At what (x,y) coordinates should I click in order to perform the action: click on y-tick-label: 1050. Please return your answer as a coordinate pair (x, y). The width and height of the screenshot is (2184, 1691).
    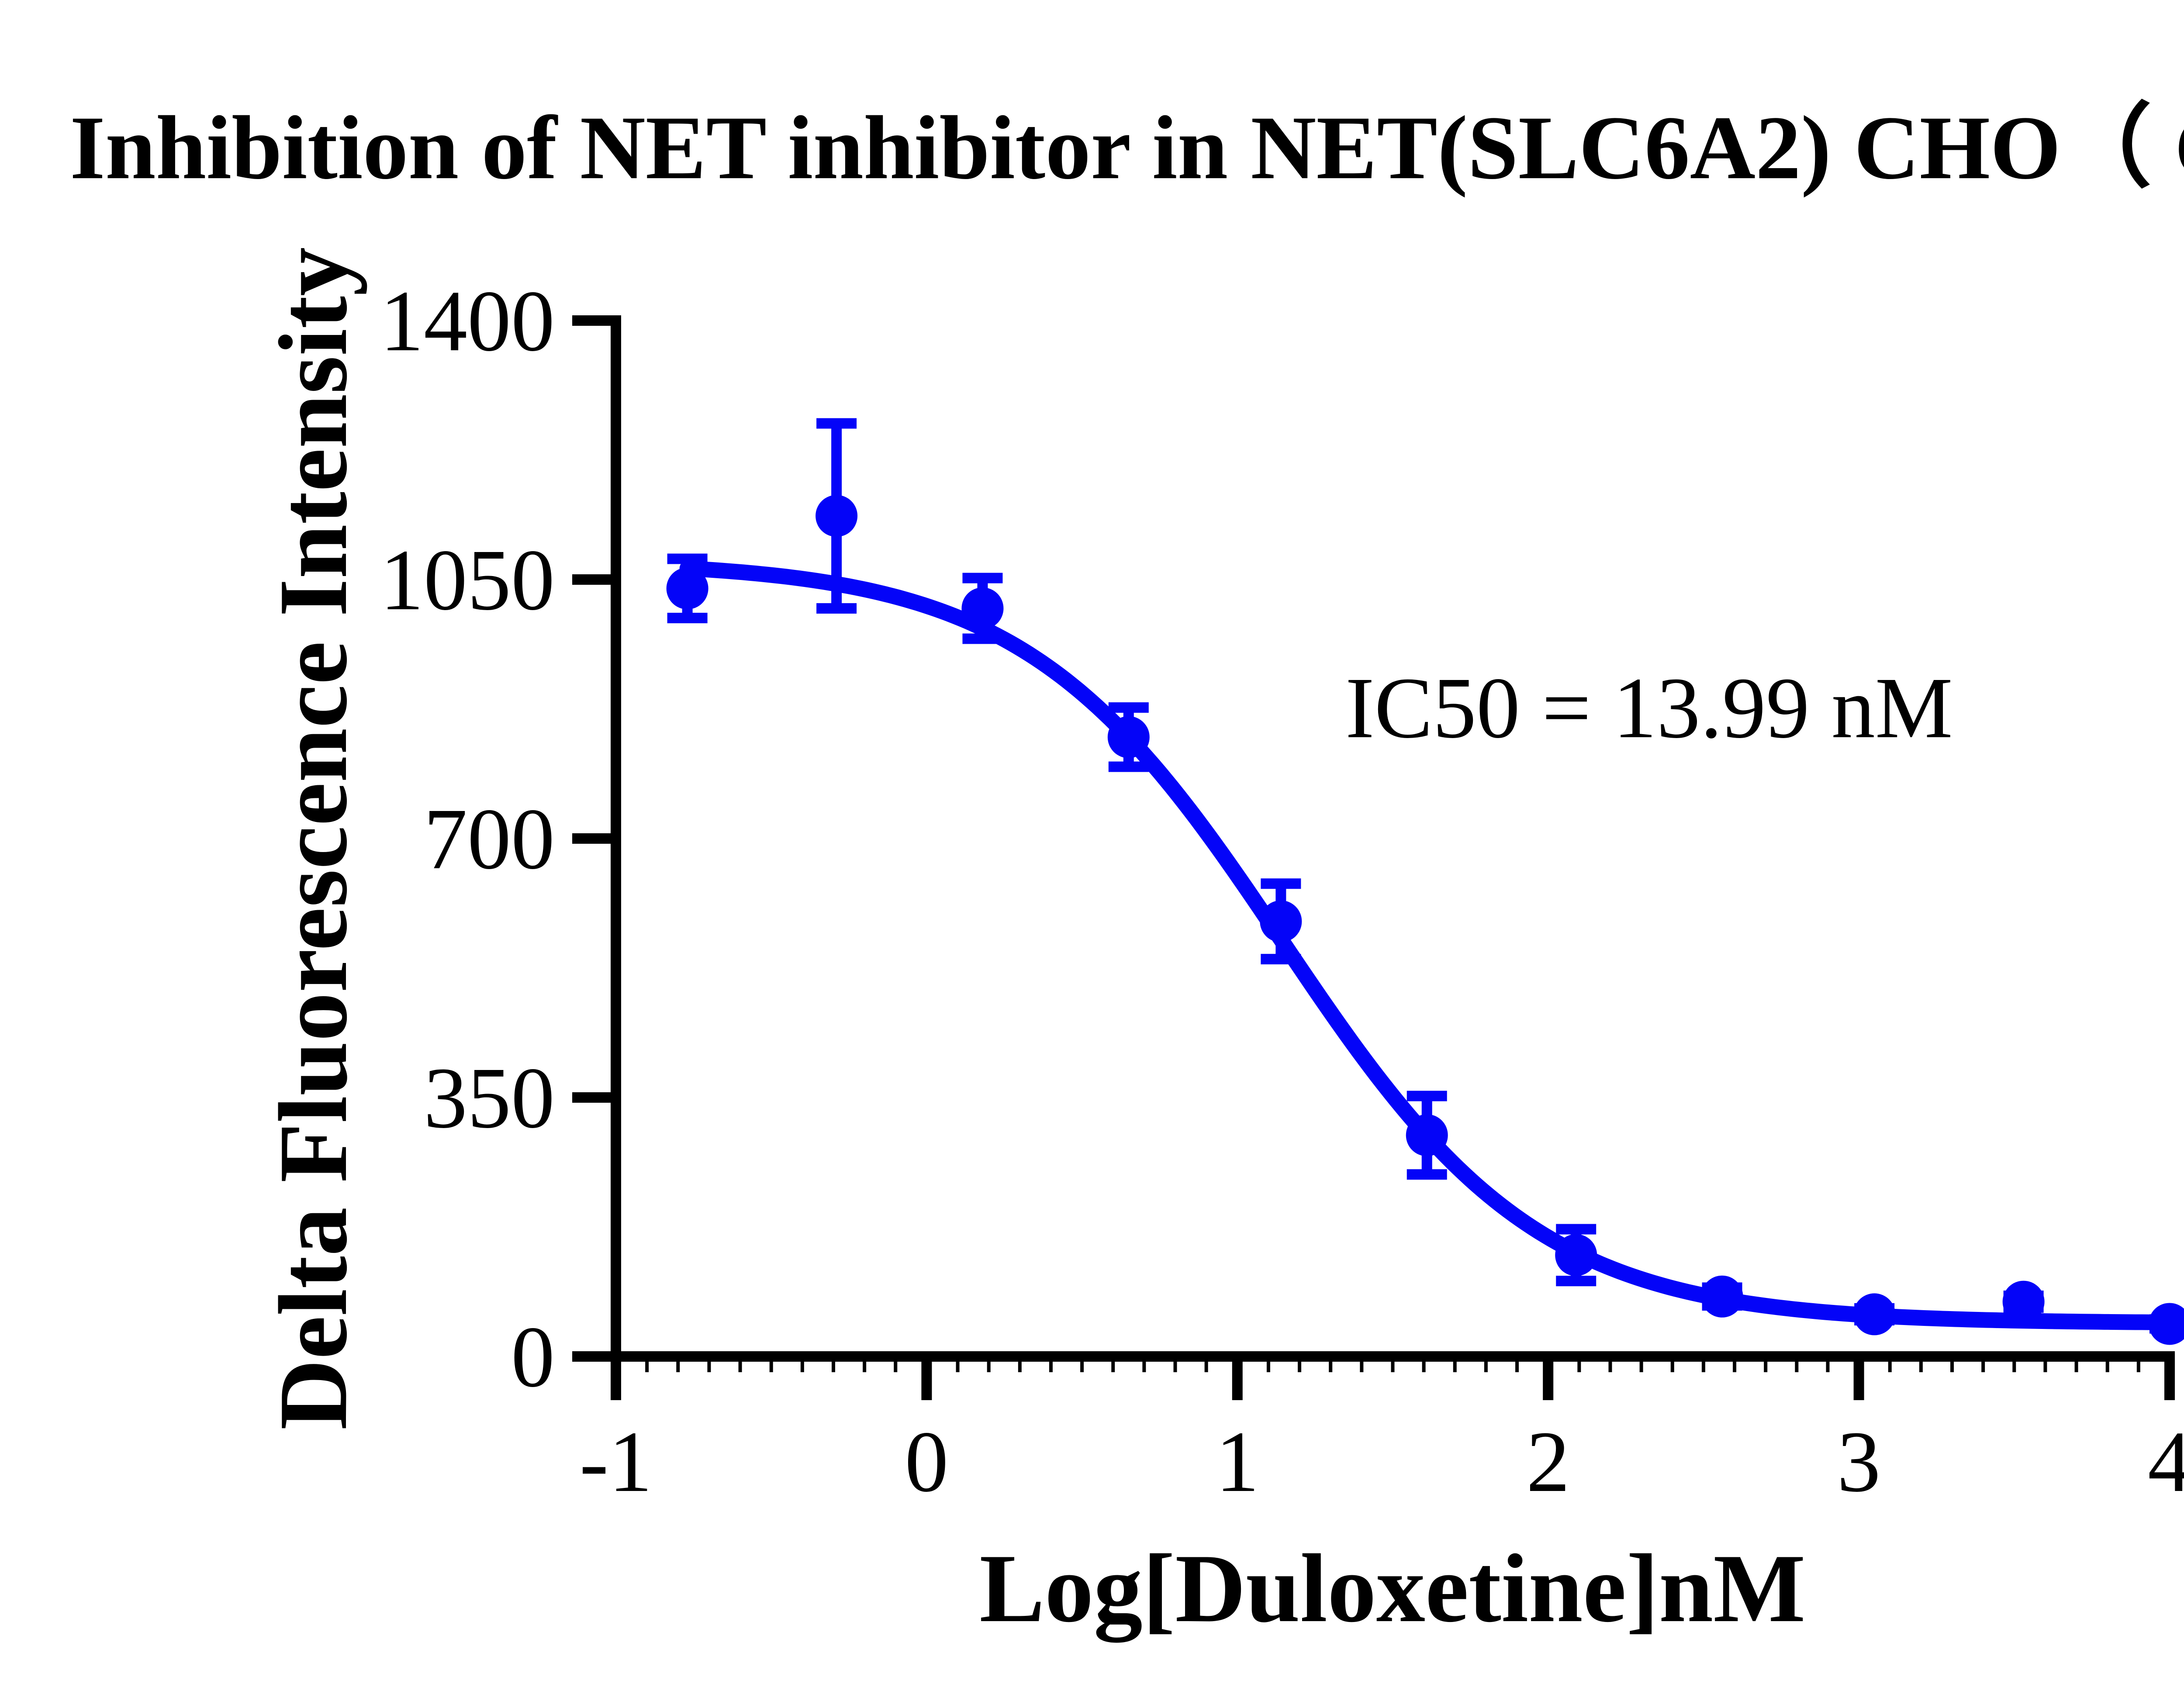
    Looking at the image, I should click on (467, 580).